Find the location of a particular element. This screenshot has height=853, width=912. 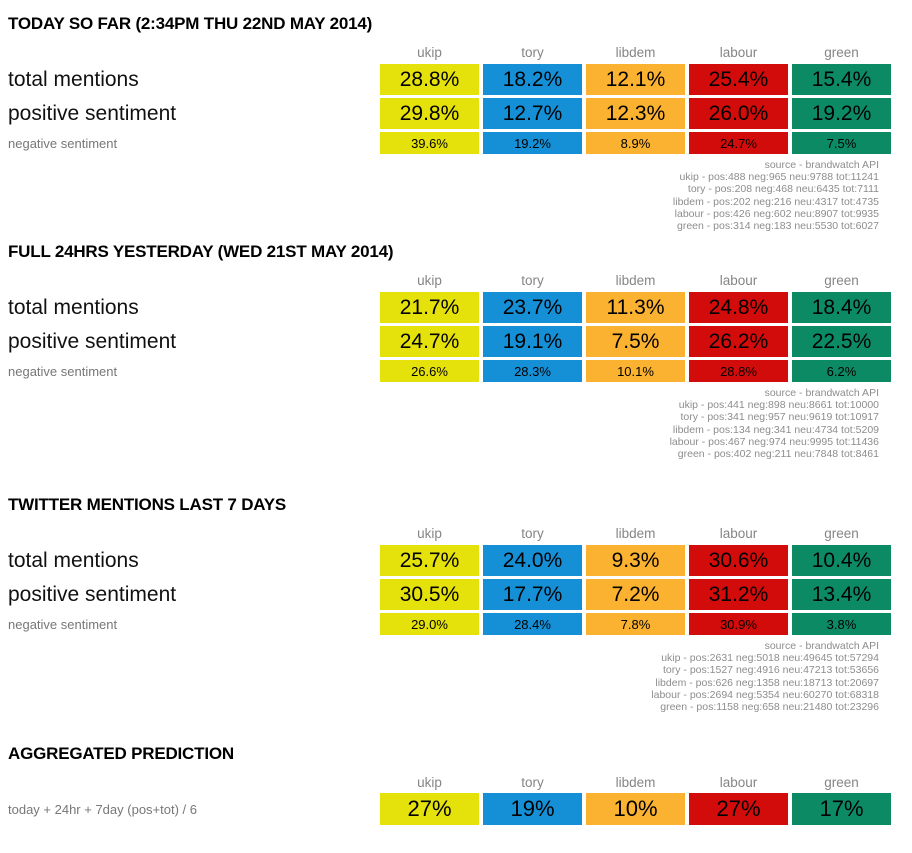

cell-positive-tory: 12.7% is located at coordinates (532, 113).